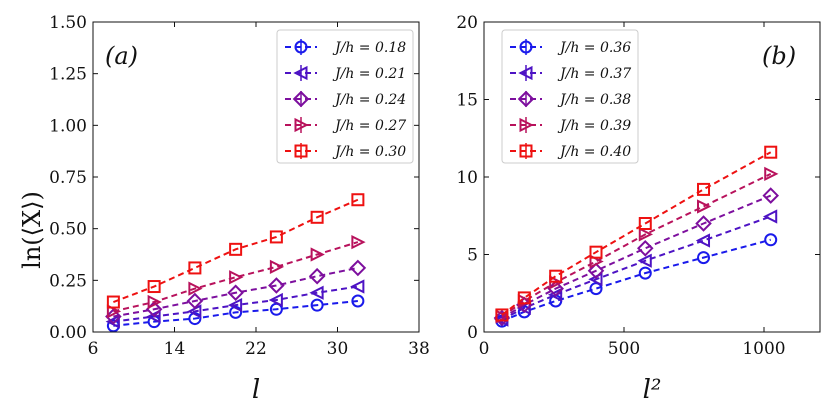 The height and width of the screenshot is (415, 830). What do you see at coordinates (467, 178) in the screenshot?
I see `y-tick-label: 10` at bounding box center [467, 178].